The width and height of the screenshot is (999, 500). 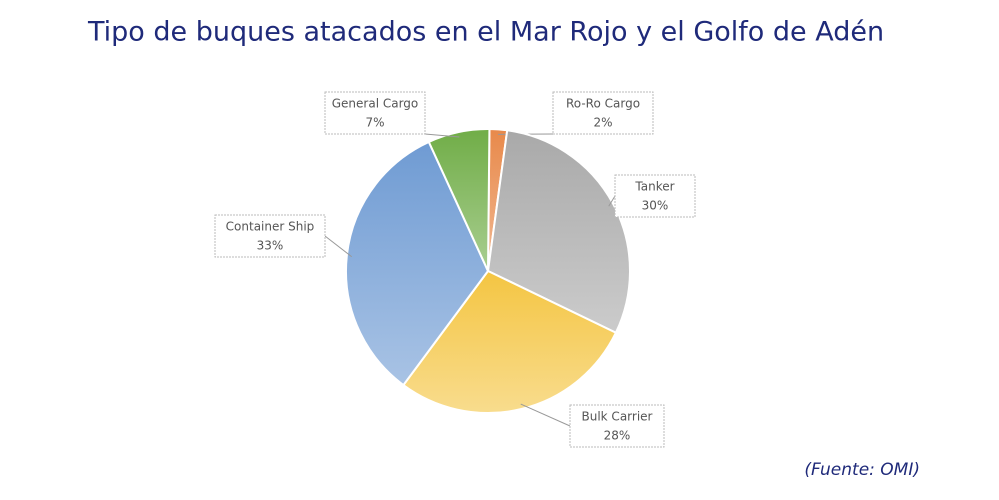 I want to click on slice-value: 2%, so click(x=602, y=123).